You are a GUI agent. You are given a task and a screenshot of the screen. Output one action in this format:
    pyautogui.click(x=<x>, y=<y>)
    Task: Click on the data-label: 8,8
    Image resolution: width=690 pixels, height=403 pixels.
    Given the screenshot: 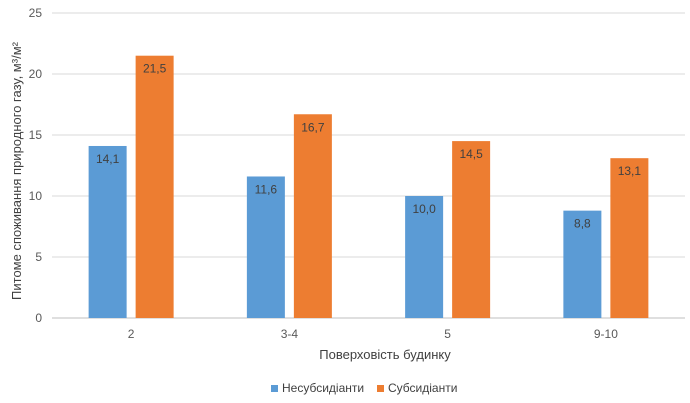 What is the action you would take?
    pyautogui.click(x=582, y=224)
    